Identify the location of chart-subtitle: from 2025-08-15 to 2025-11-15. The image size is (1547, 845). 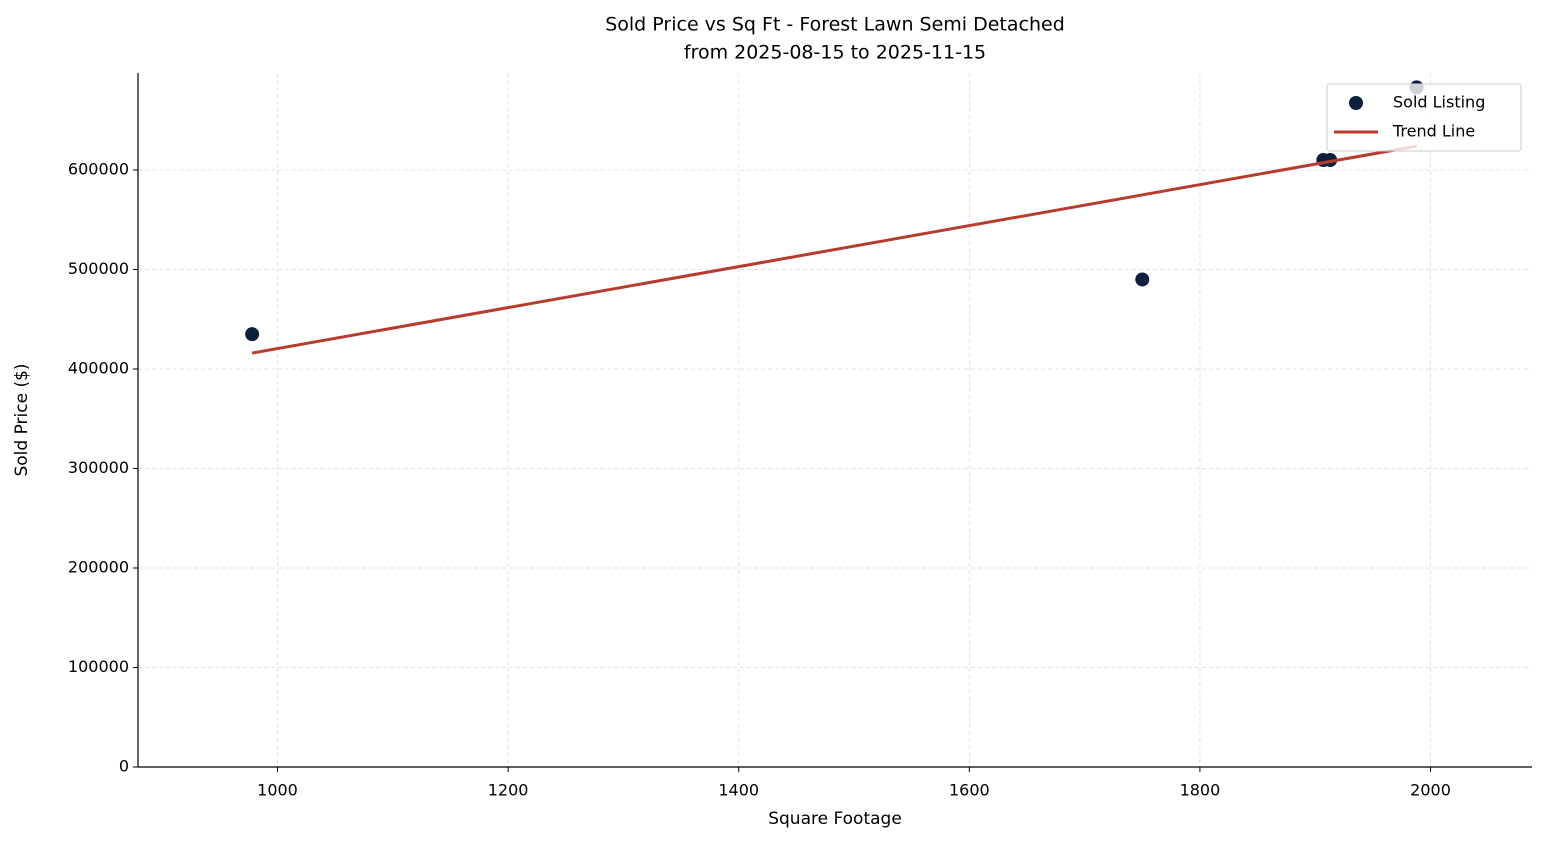
(835, 53).